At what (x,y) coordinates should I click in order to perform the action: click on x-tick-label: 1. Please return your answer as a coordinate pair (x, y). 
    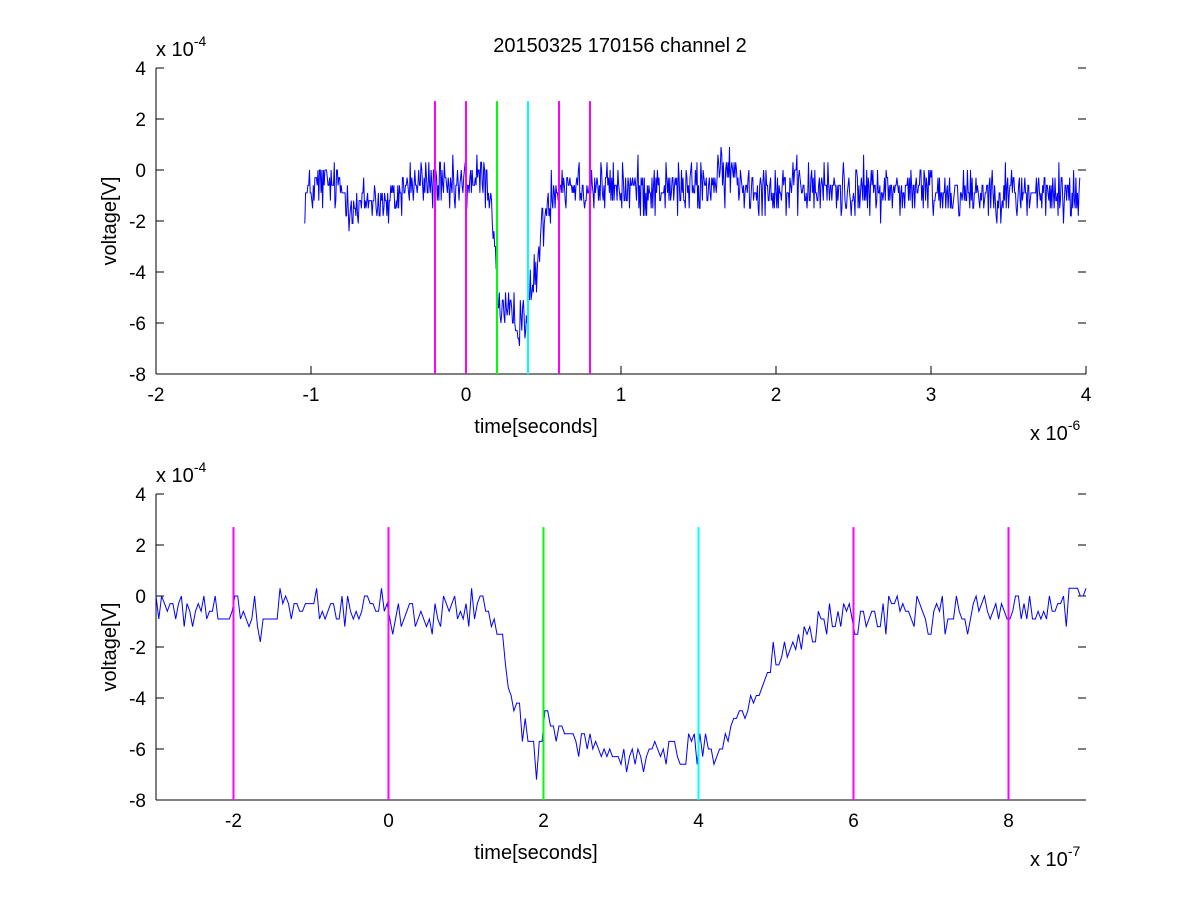
    Looking at the image, I should click on (621, 395).